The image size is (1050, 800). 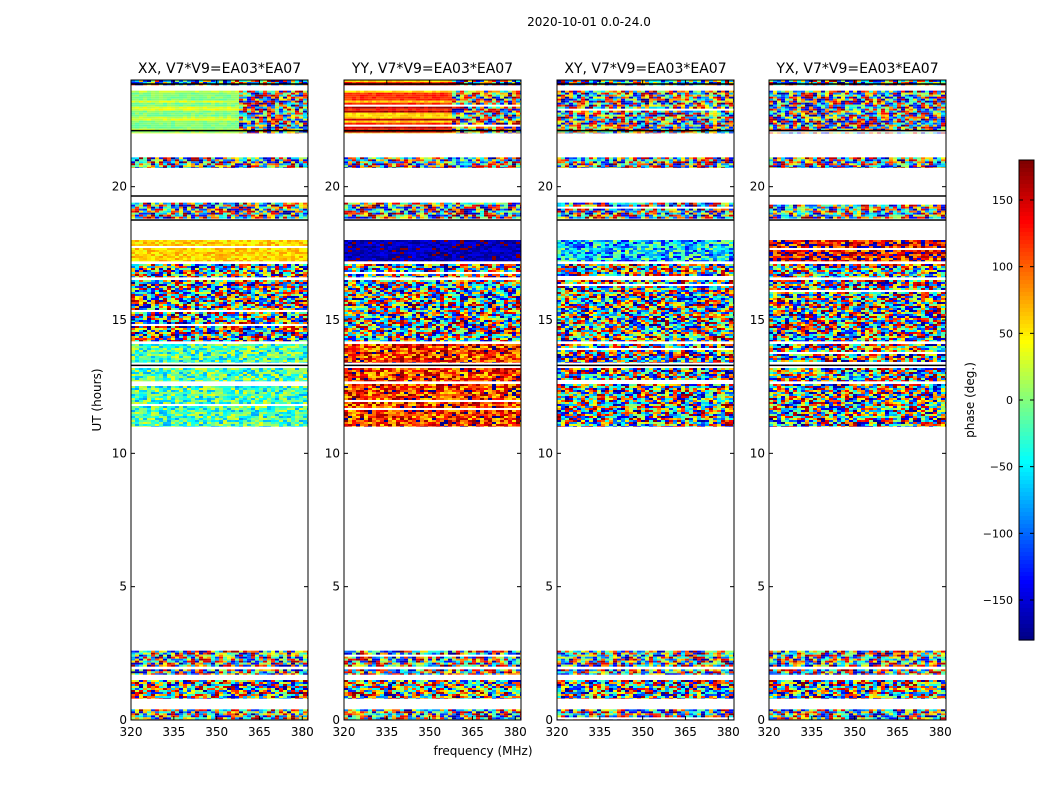 What do you see at coordinates (645, 69) in the screenshot?
I see `panel-title: XY, V7*V9=EA03*EA07` at bounding box center [645, 69].